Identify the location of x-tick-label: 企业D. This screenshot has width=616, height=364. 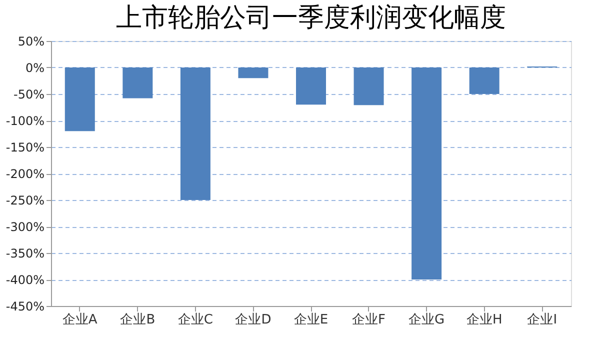
(253, 320).